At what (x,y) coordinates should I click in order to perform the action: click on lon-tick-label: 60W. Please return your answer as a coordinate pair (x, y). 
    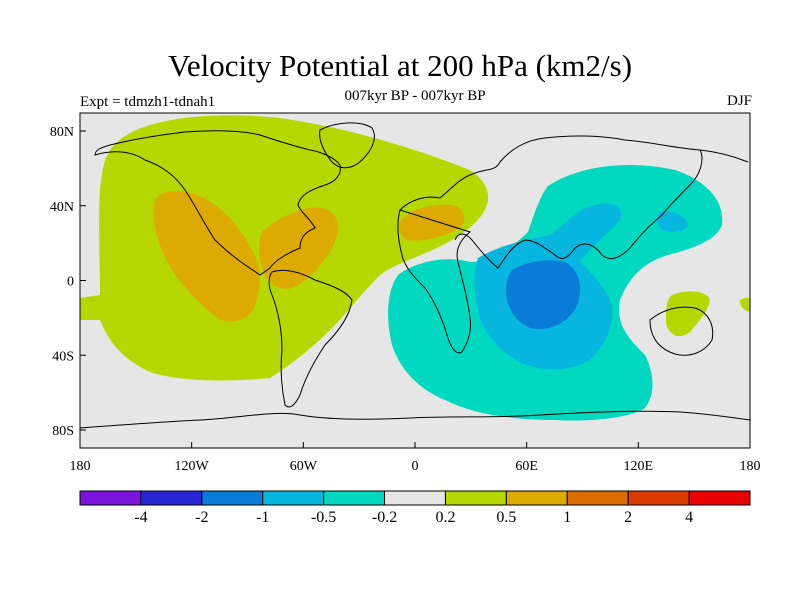
    Looking at the image, I should click on (304, 466).